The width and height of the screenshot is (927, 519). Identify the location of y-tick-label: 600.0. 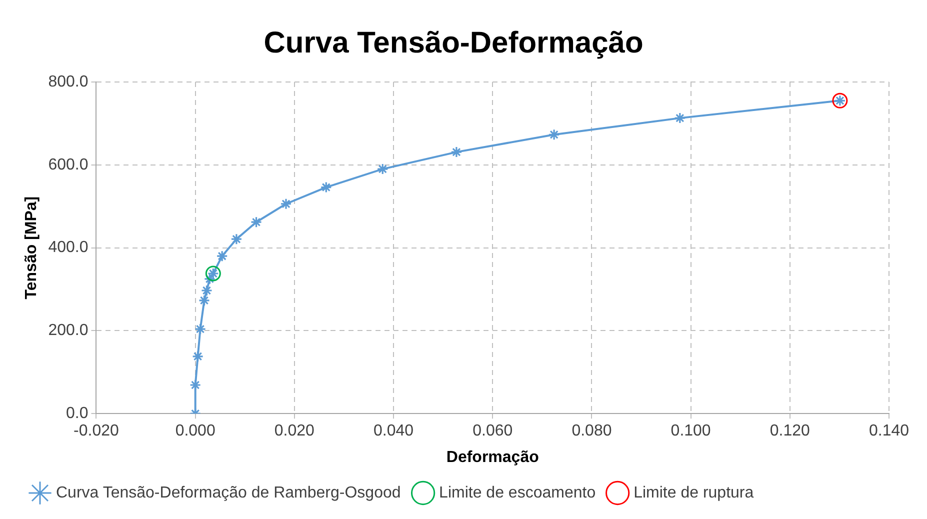
(68, 165).